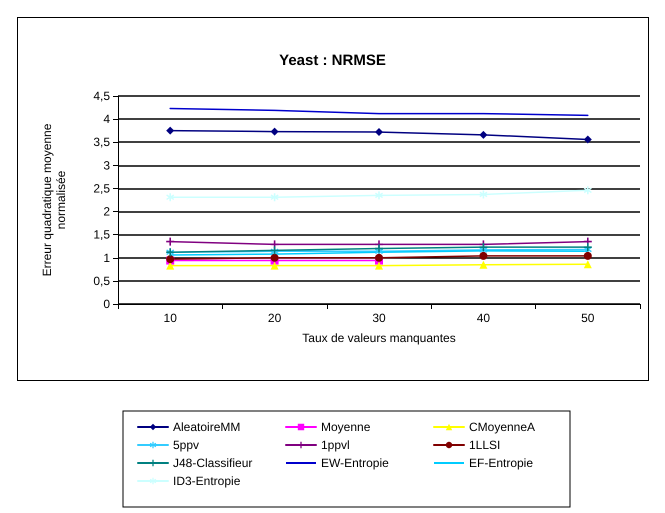 The height and width of the screenshot is (513, 665). Describe the element at coordinates (101, 281) in the screenshot. I see `y-tick-label: 0,5` at that location.